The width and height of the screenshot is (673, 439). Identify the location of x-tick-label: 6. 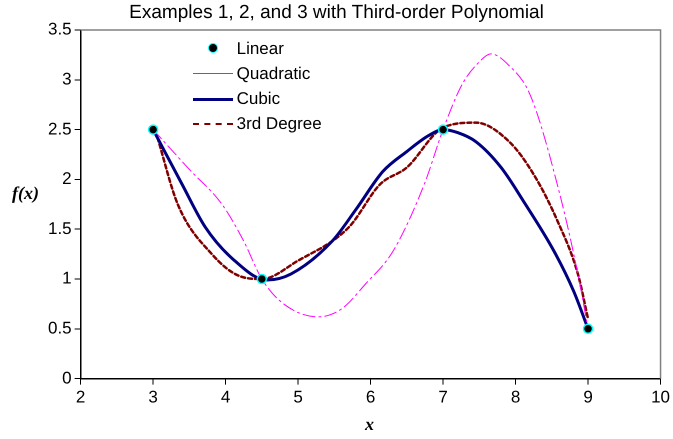
(371, 396).